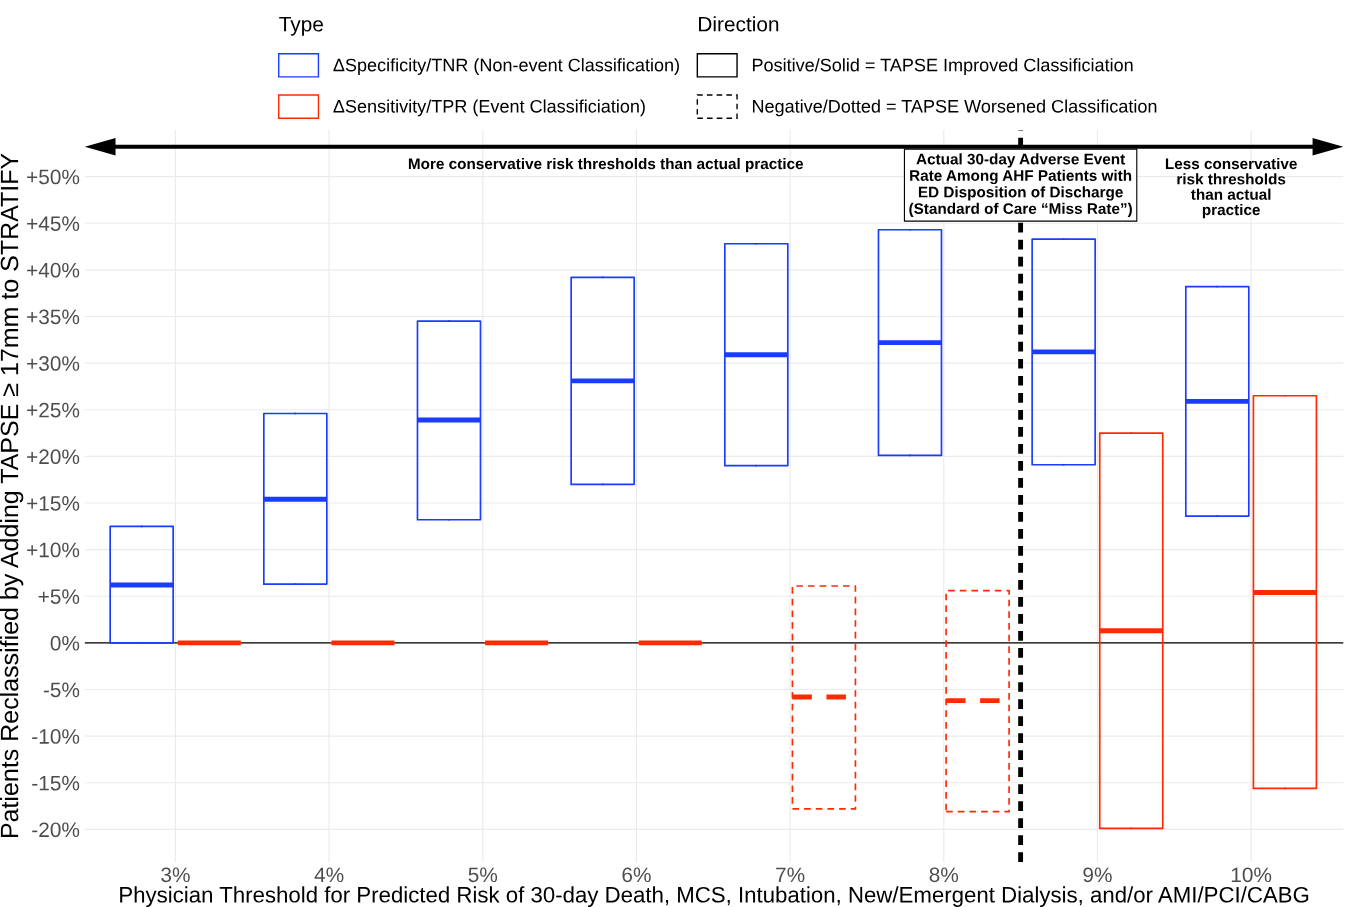  I want to click on y-tick-label: +30%, so click(53, 363).